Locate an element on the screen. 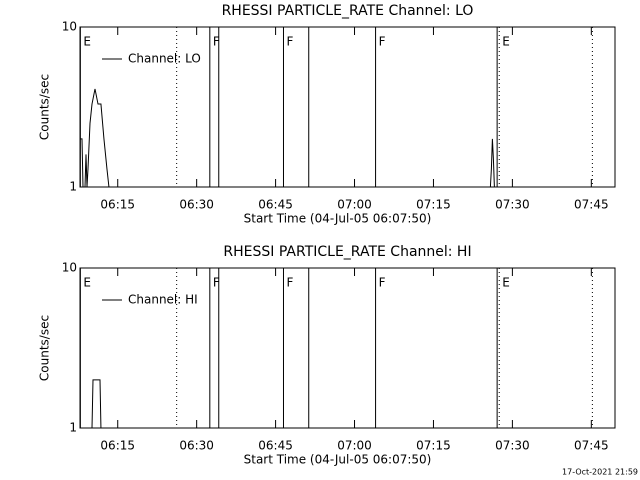 This screenshot has height=480, width=640. legend-label: Channel: HI is located at coordinates (163, 300).